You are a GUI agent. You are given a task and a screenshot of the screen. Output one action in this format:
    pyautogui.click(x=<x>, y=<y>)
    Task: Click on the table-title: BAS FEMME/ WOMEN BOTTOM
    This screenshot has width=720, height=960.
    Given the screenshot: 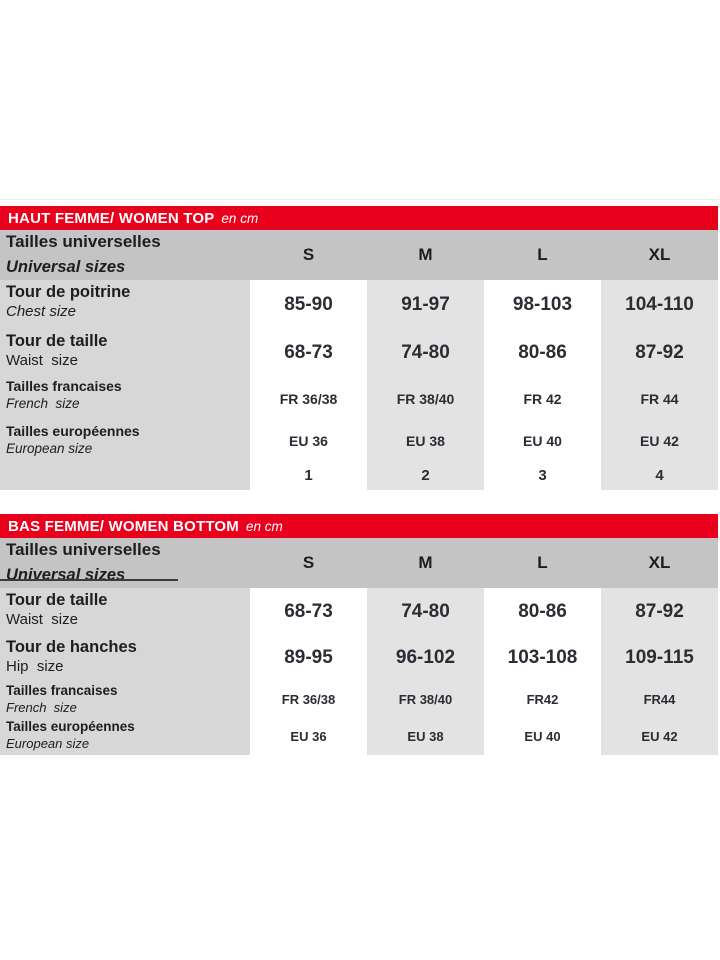 What is the action you would take?
    pyautogui.click(x=123, y=526)
    